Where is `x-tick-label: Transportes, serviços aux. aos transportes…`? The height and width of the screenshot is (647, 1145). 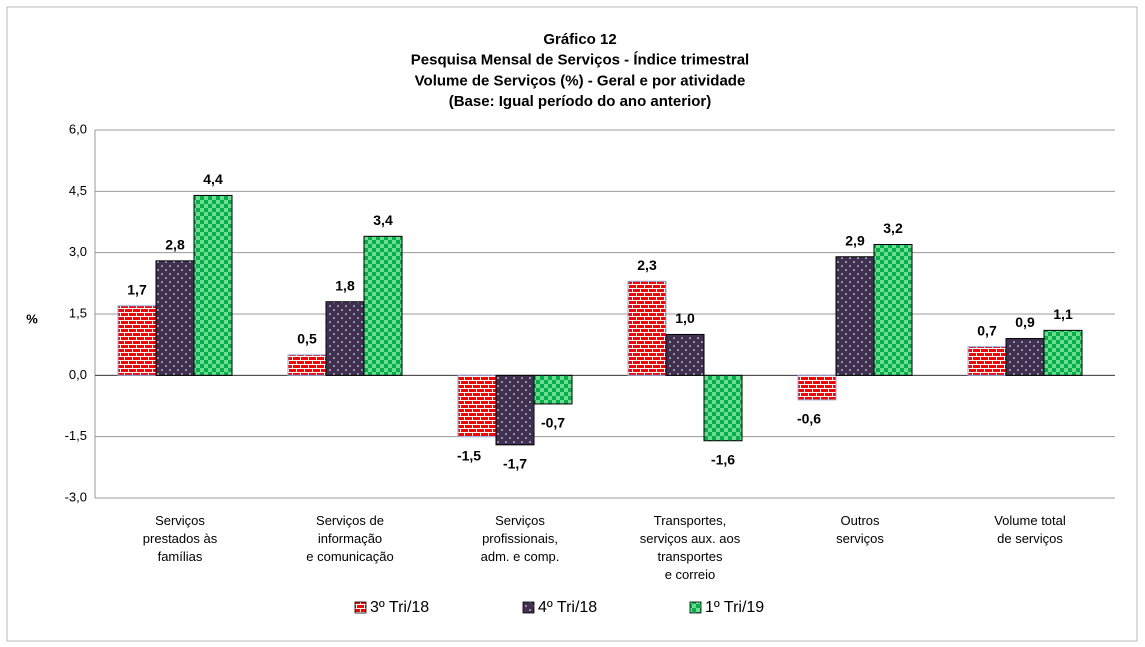
x-tick-label: Transportes, serviços aux. aos transportes… is located at coordinates (690, 547).